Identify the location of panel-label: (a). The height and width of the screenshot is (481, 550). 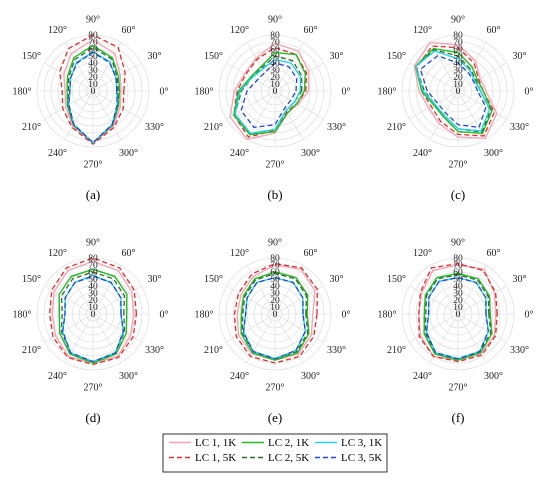
(93, 194).